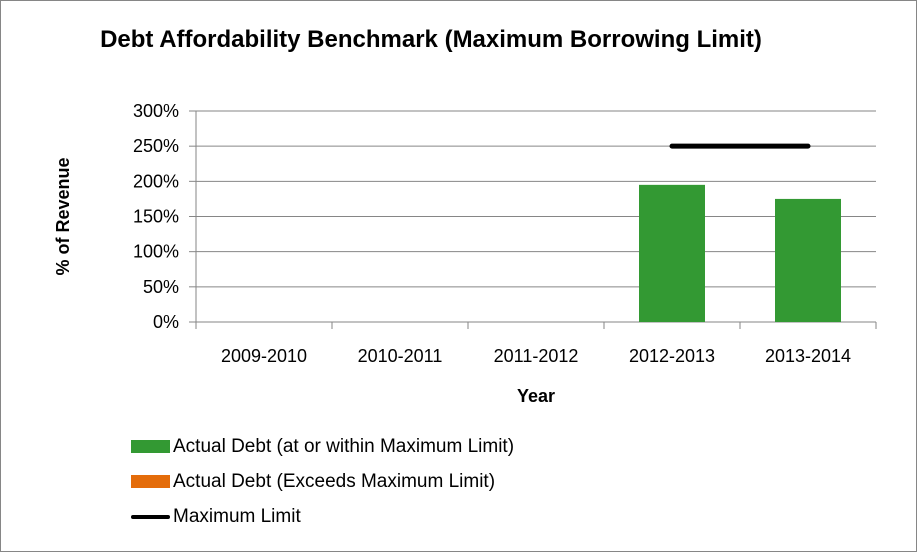 This screenshot has width=917, height=552. I want to click on legend-item-within-limit: Actual Debt (at or within Maximum Limit), so click(322, 446).